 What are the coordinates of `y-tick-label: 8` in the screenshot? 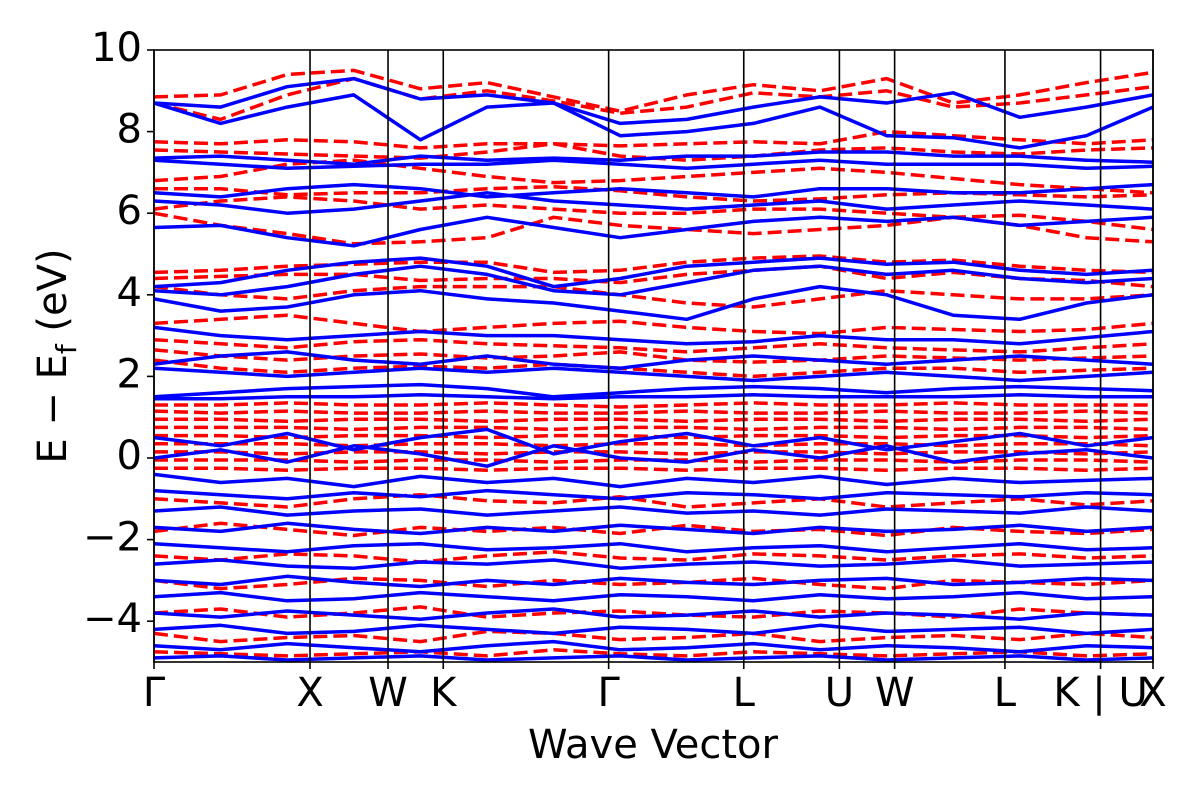 It's located at (129, 130).